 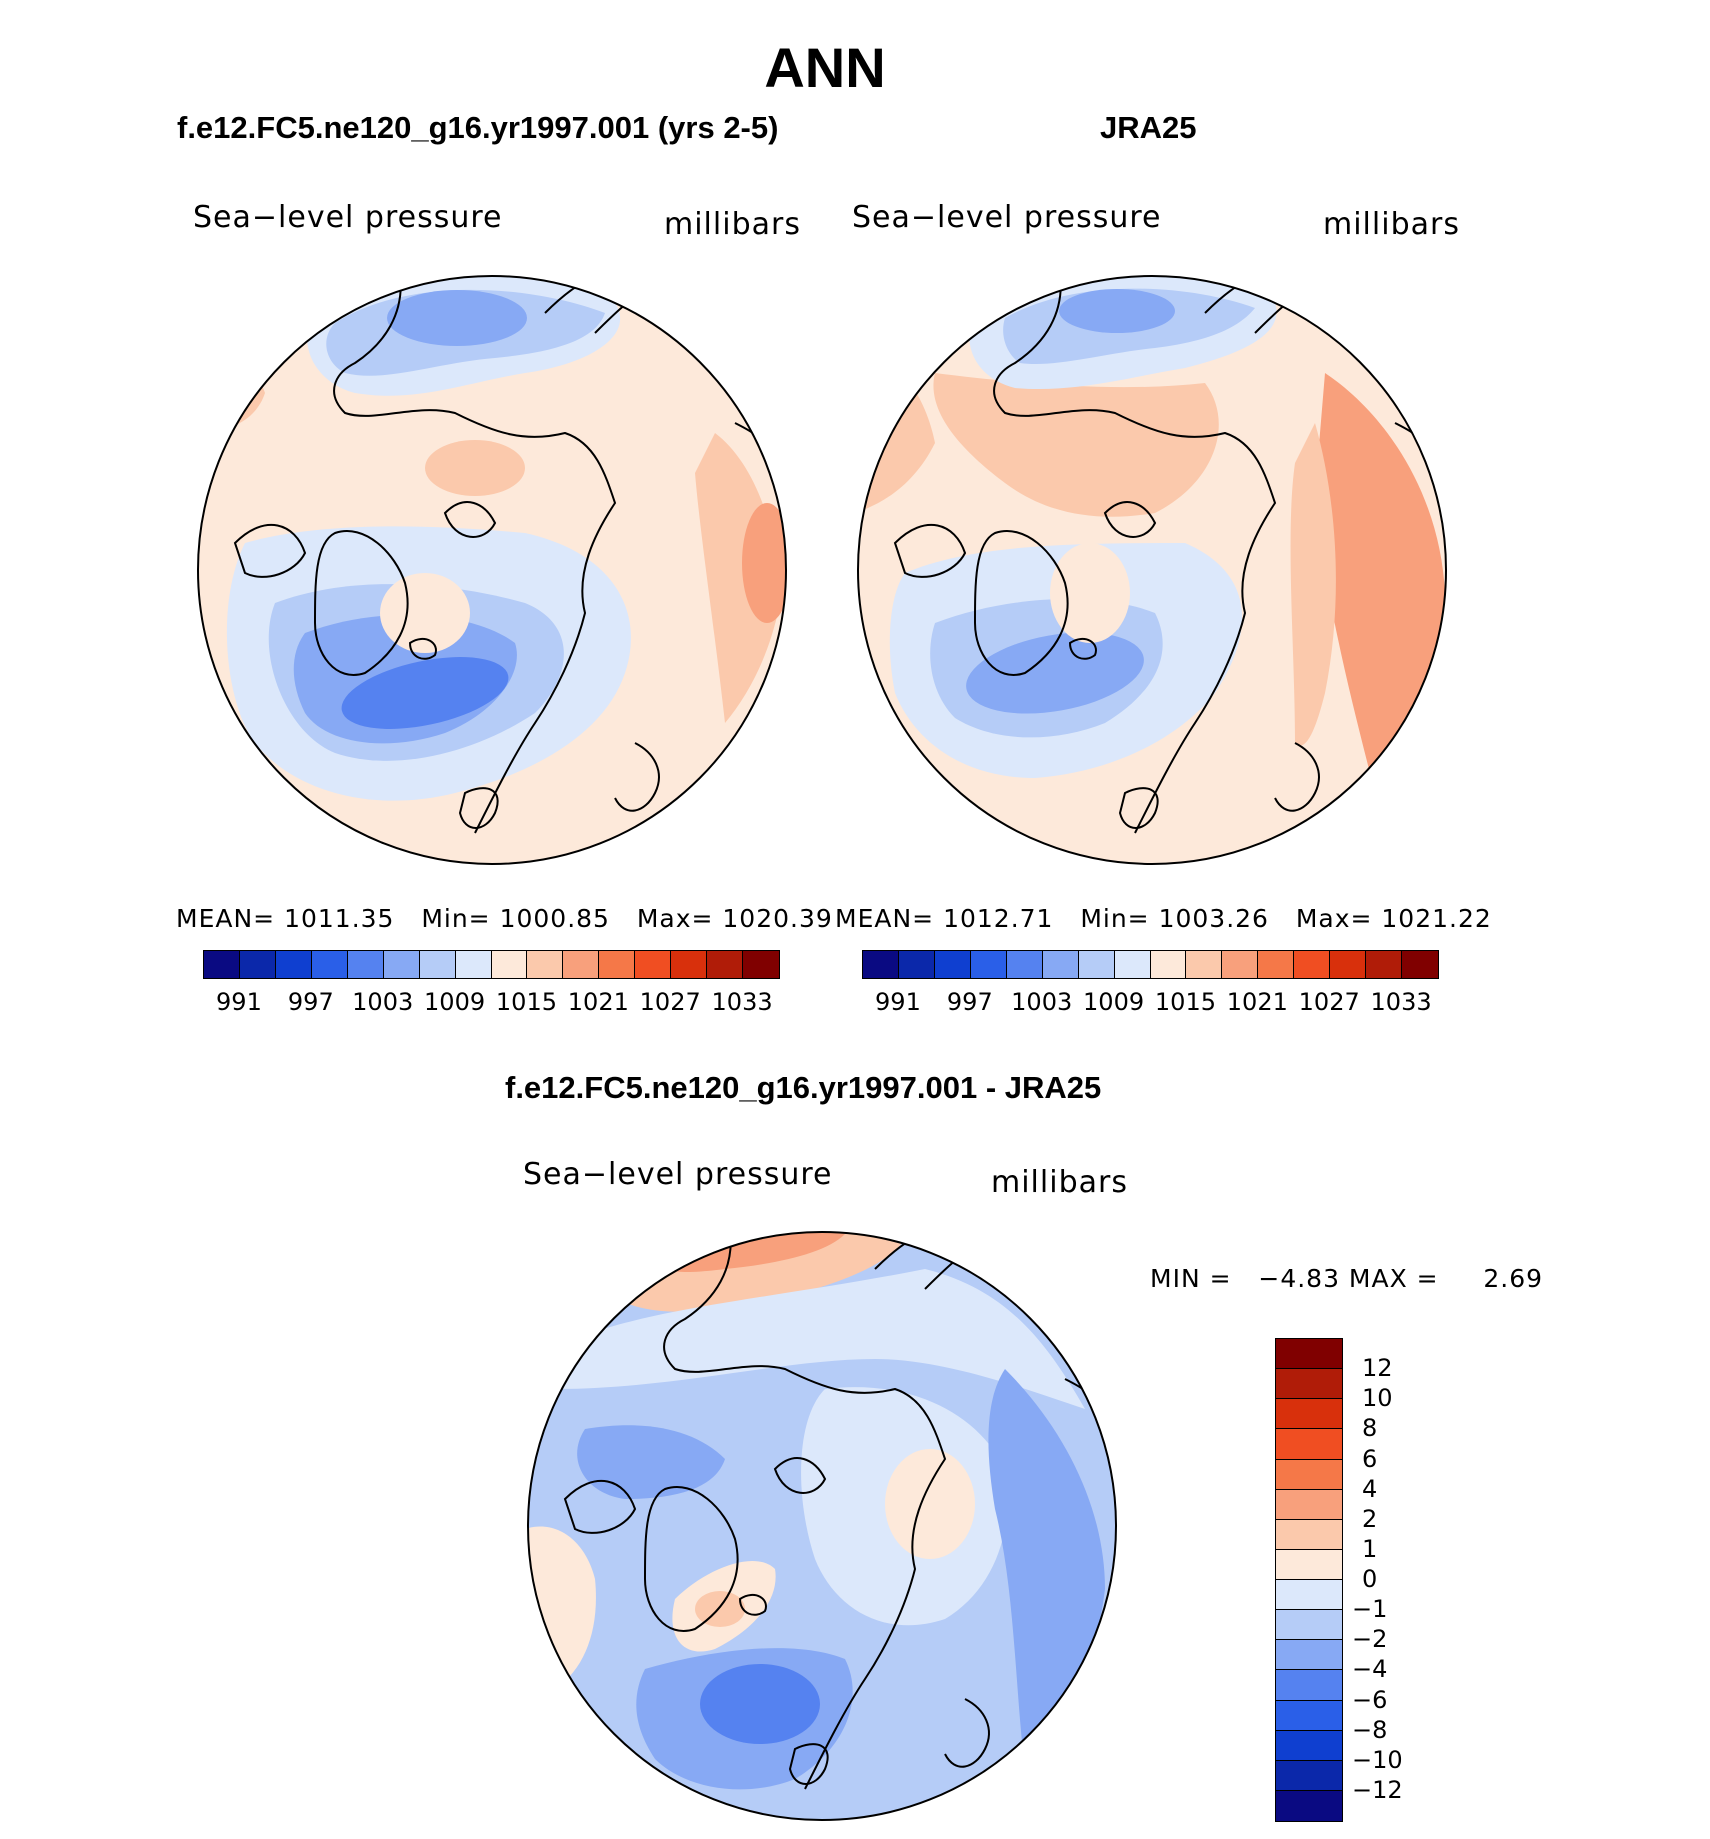 I want to click on diff-atlantic-deep-neg, so click(x=760, y=1704).